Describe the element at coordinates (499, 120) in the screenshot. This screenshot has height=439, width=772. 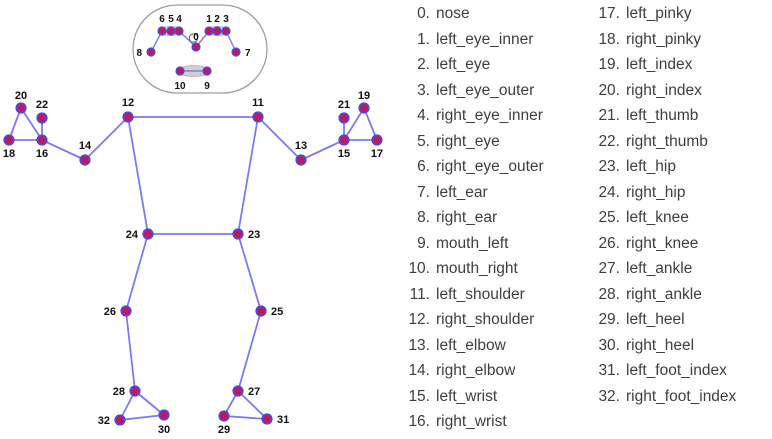
I see `legend-item-right_eye_inner: 4. right_eye_inner` at that location.